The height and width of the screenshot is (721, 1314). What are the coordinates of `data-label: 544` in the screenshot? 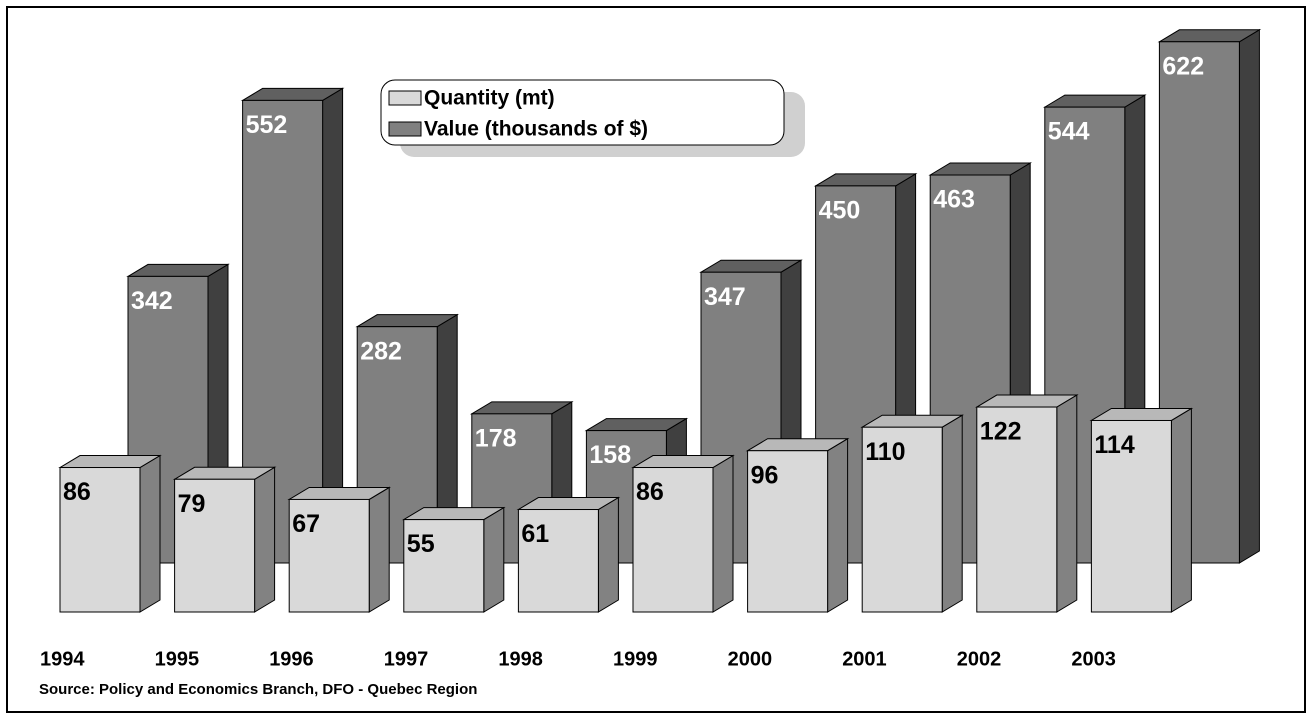 It's located at (1069, 132).